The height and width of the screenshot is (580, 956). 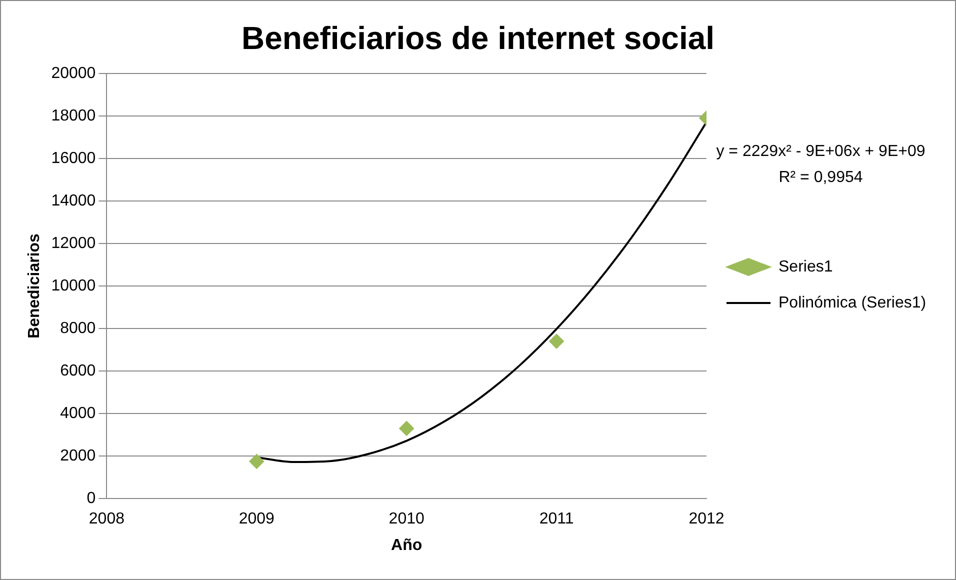 What do you see at coordinates (406, 519) in the screenshot?
I see `x-tick-label: 2010` at bounding box center [406, 519].